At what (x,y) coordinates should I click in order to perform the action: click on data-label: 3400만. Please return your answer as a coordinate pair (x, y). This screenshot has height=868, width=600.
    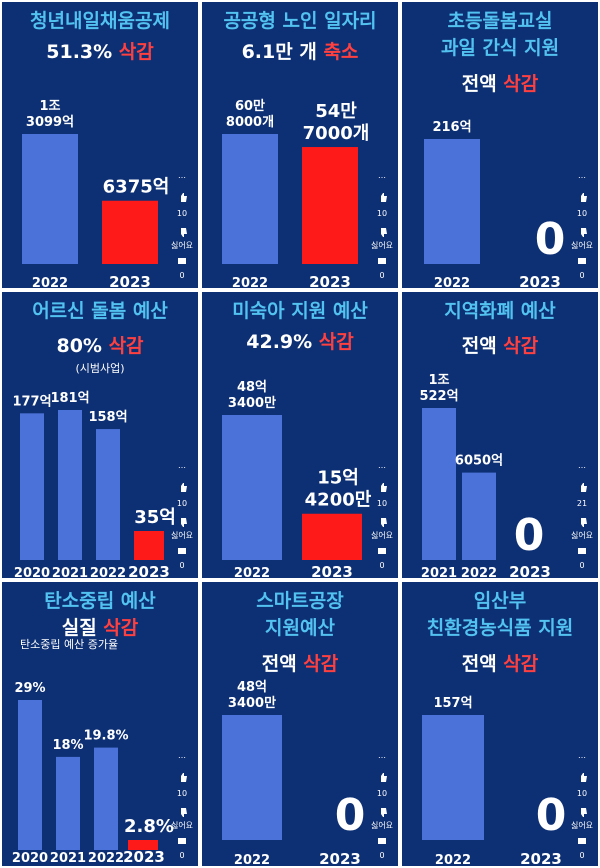
    Looking at the image, I should click on (252, 403).